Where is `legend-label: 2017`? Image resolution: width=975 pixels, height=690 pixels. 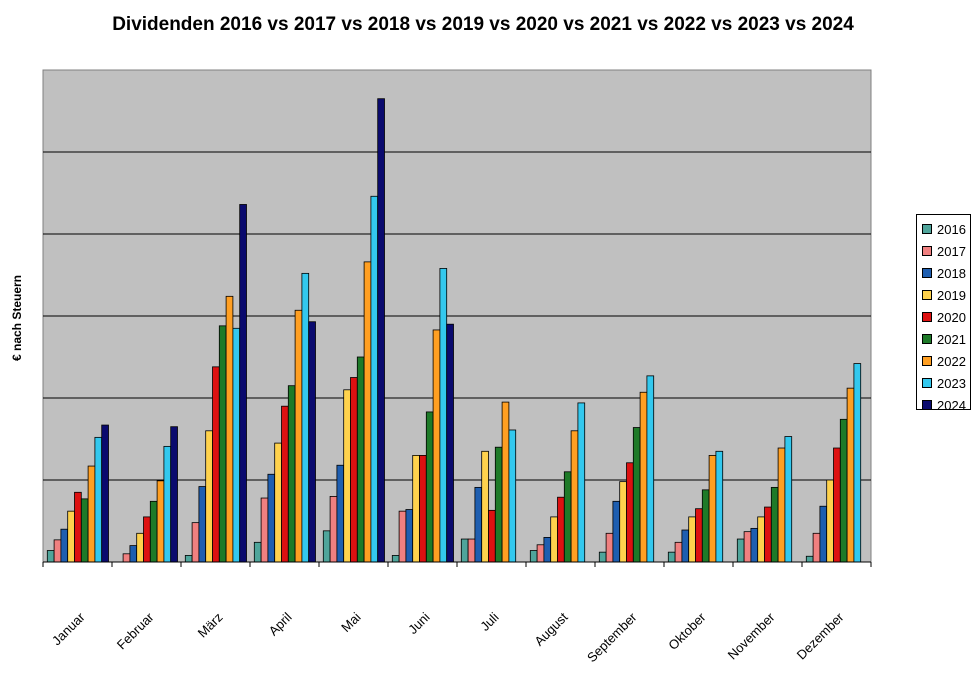
legend-label: 2017 is located at coordinates (951, 251).